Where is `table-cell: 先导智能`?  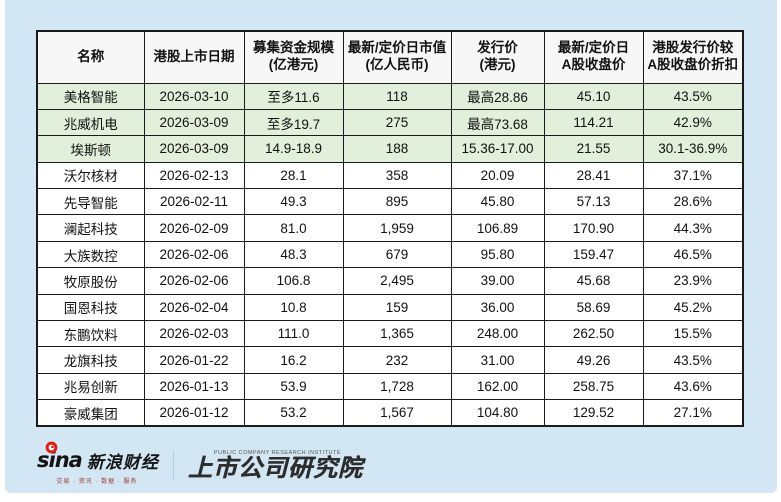 table-cell: 先导智能 is located at coordinates (90, 202).